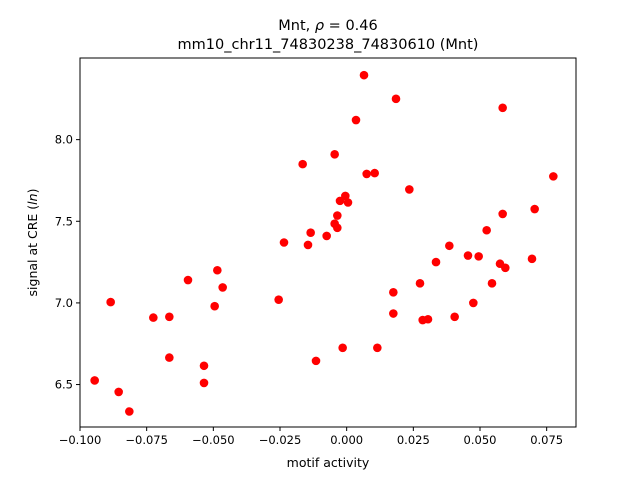 This screenshot has width=640, height=480. I want to click on chart-title-line1: Mnt, ρ = 0.46, so click(327, 26).